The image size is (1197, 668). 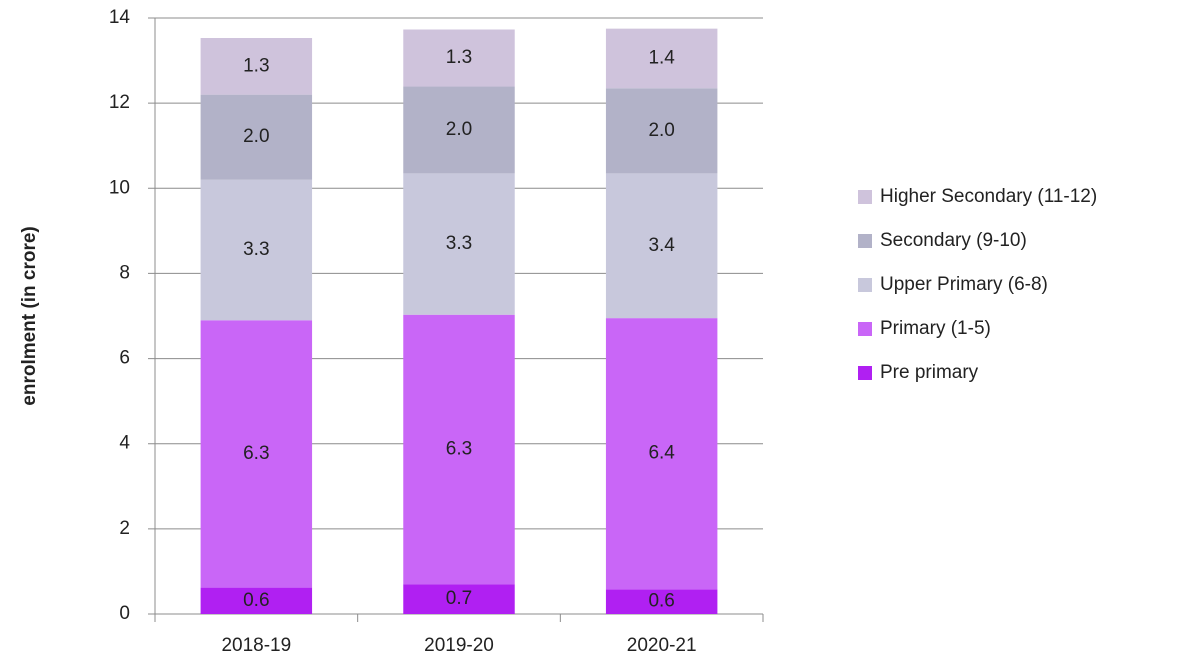 I want to click on value-label: 1.4, so click(x=661, y=57).